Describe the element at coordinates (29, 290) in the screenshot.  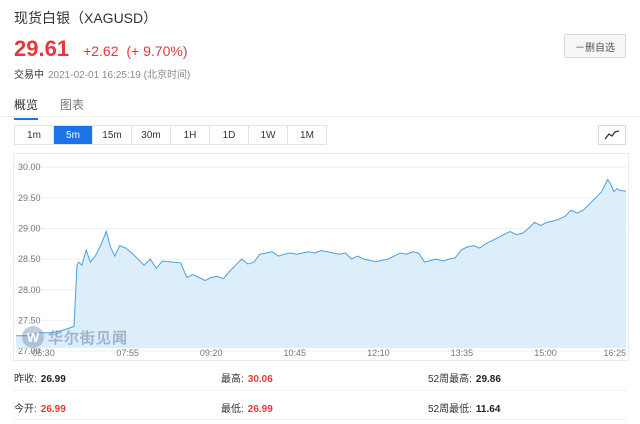
I see `y-tick-label: 28.00` at that location.